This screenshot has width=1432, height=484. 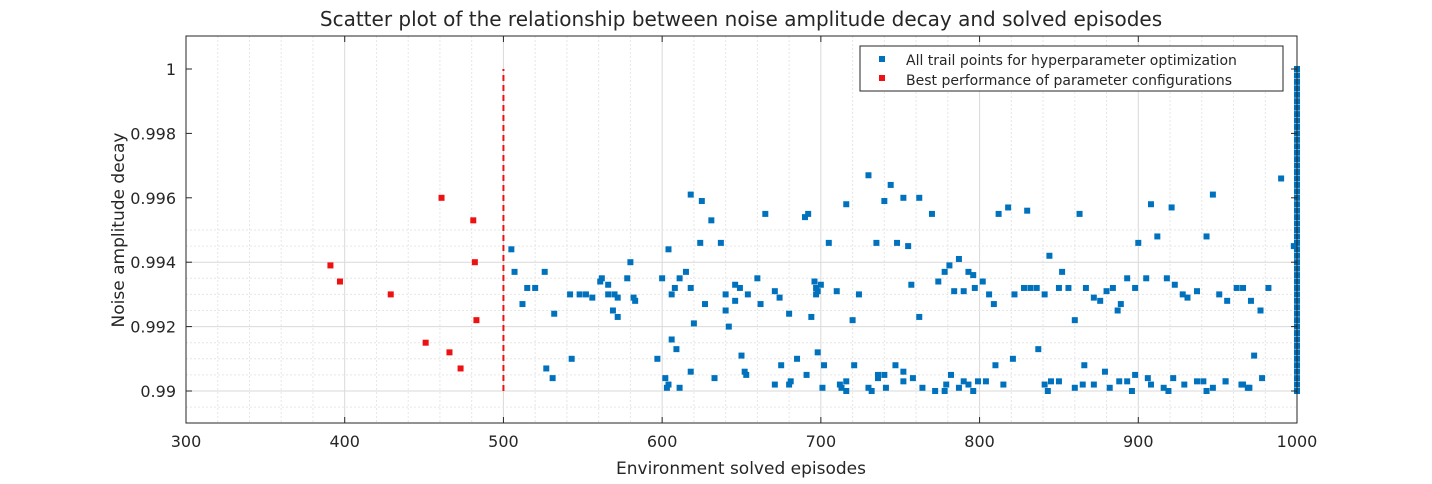 I want to click on y-tick-label: 0.992, so click(x=153, y=327).